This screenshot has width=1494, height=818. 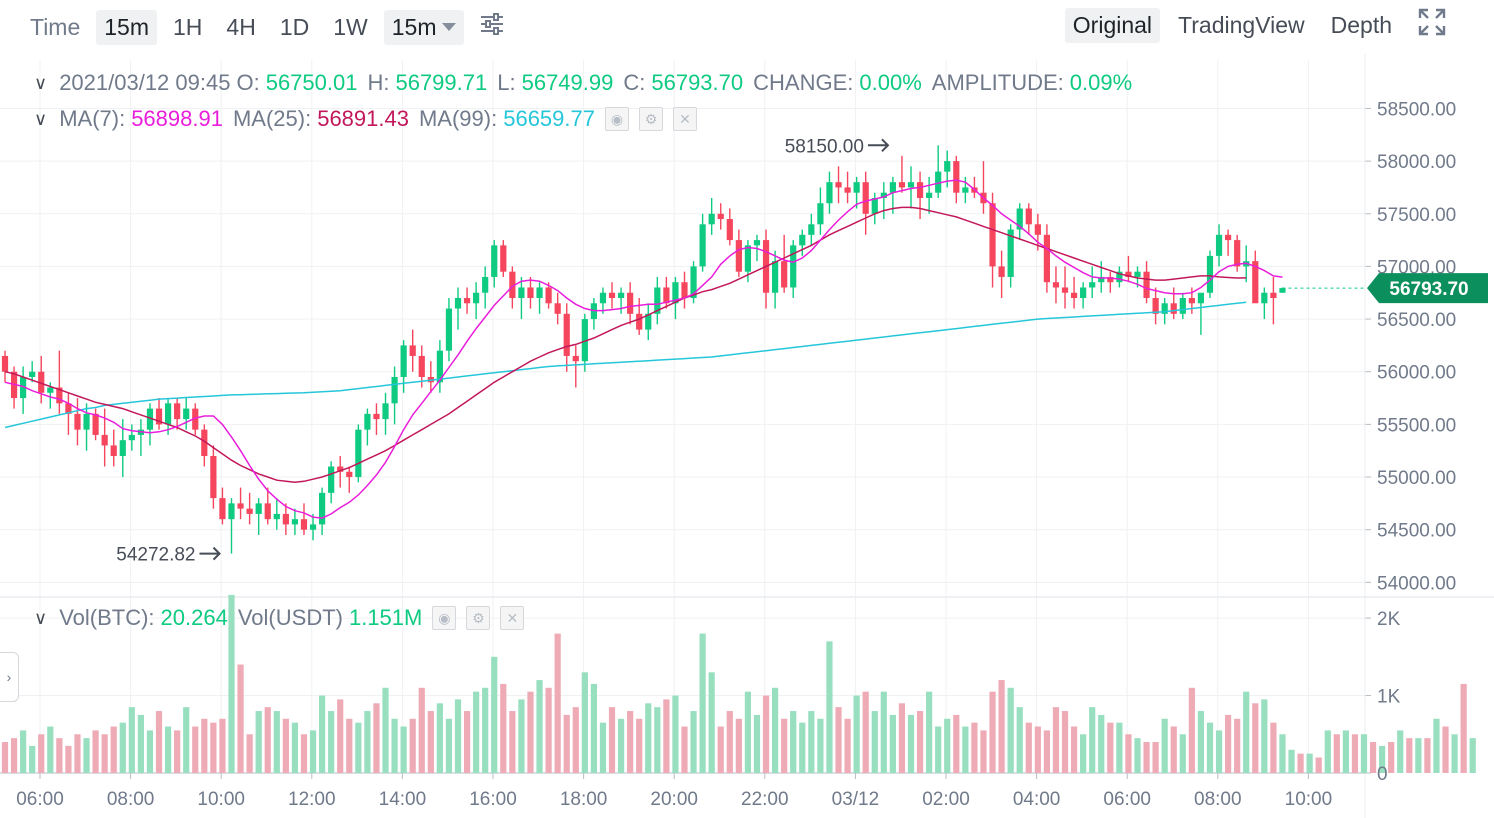 I want to click on view-tradingview-button: TradingView, so click(x=1241, y=24).